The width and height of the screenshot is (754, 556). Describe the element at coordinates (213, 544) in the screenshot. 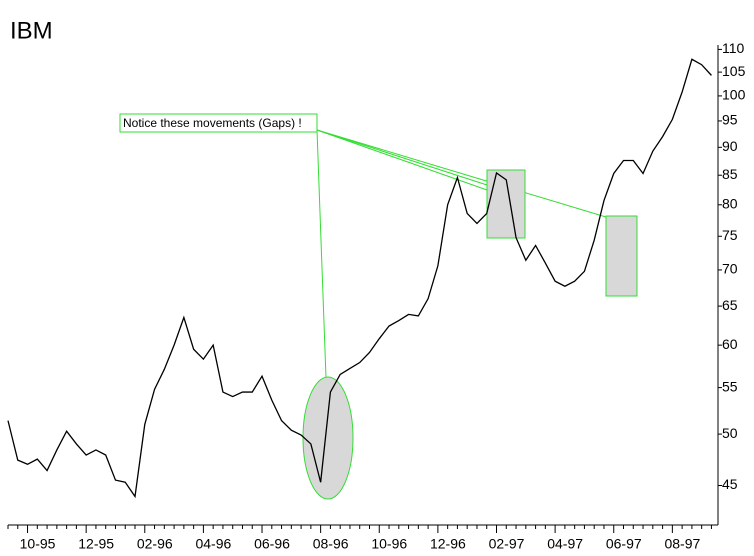

I see `x-tick-label: 04-96` at that location.